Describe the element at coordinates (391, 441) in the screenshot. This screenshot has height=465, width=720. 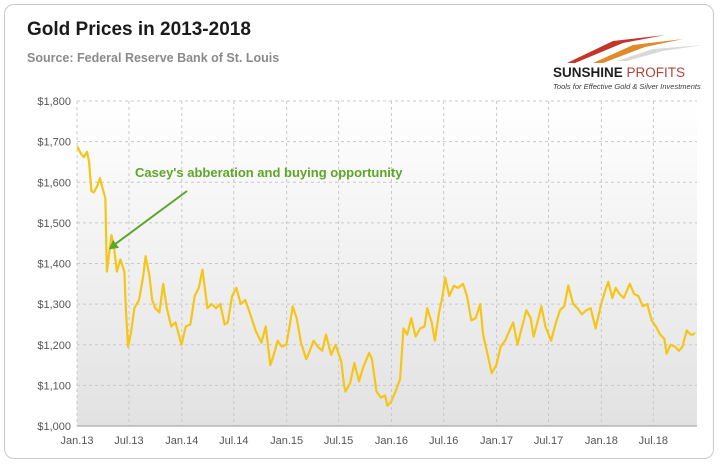
I see `x-tick-label: Jan.16` at that location.